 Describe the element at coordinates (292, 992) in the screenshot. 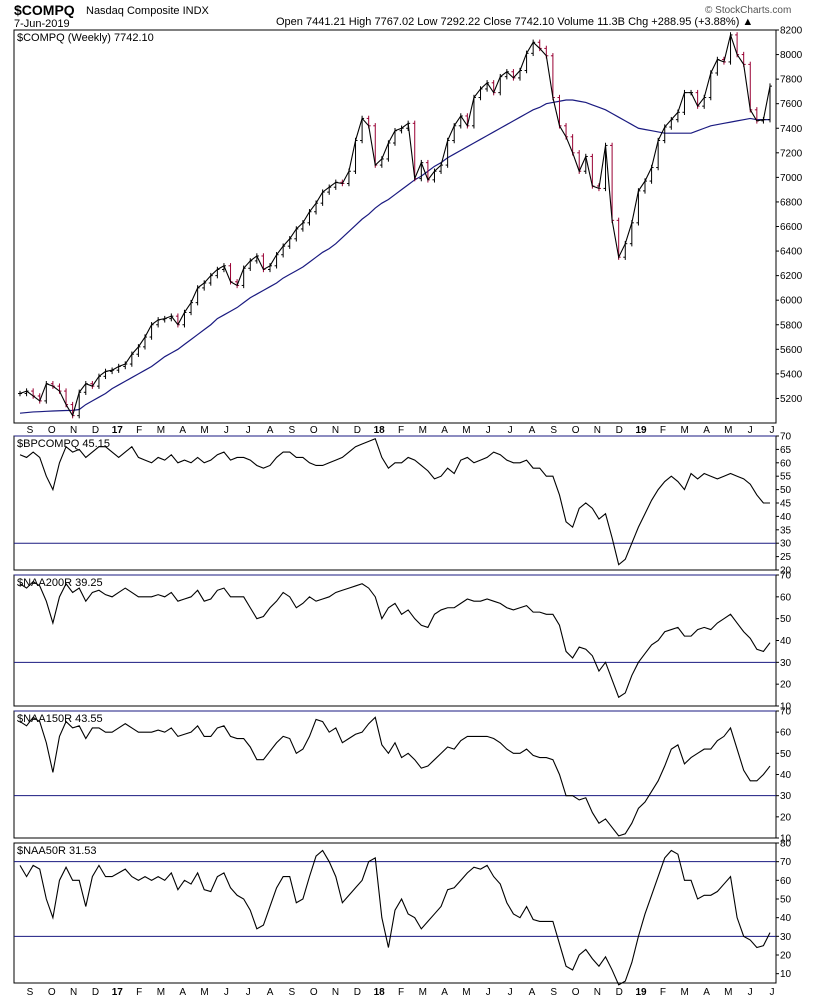

I see `x-tick-label-bottom: S` at that location.